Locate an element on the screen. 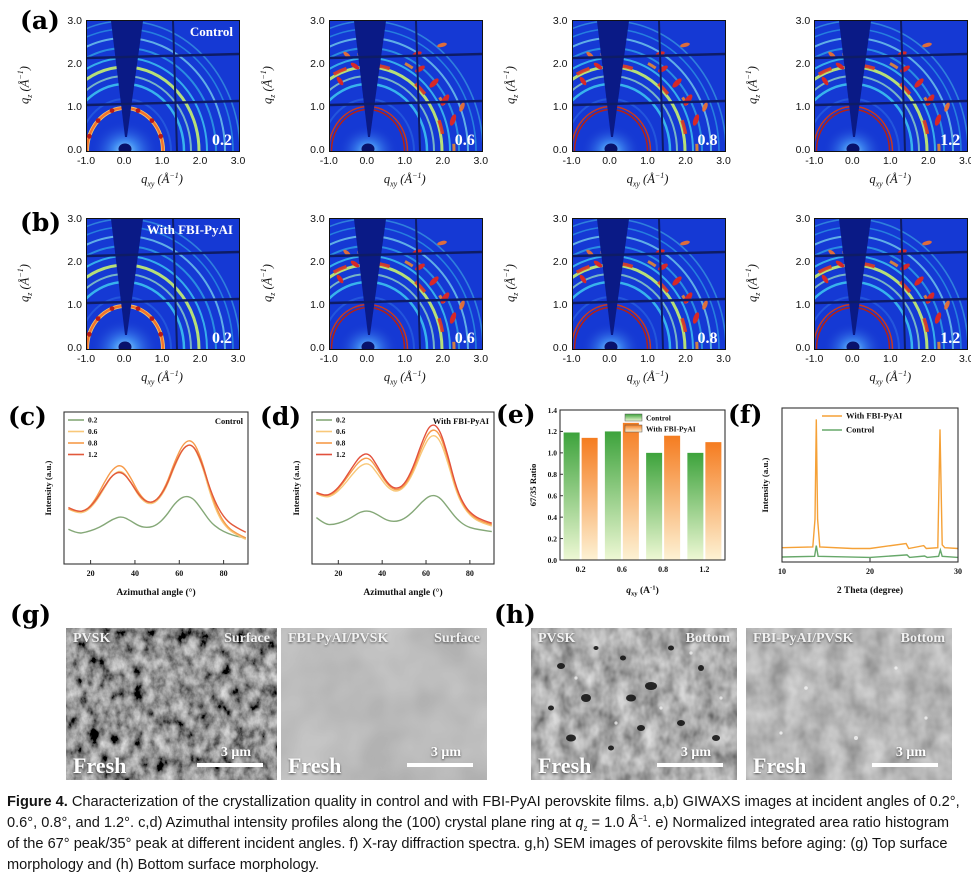 The width and height of the screenshot is (971, 876). condition-label: With FBI-PyAI is located at coordinates (189, 229).